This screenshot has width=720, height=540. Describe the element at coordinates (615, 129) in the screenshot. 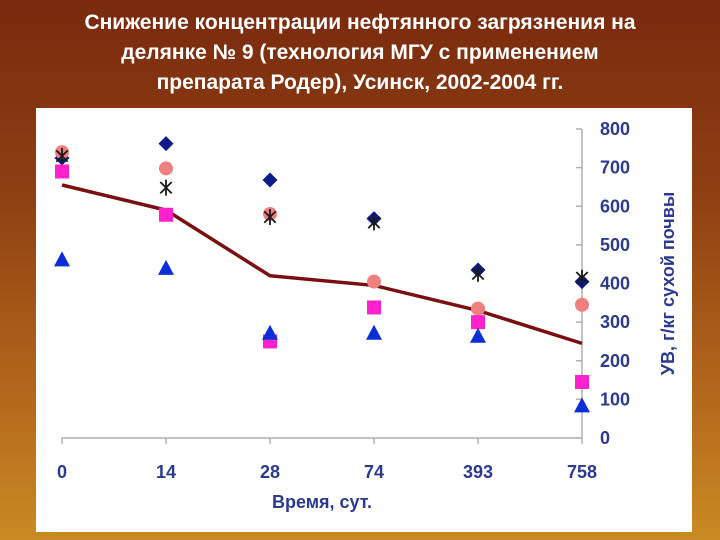

I see `y-tick-label: 800` at that location.